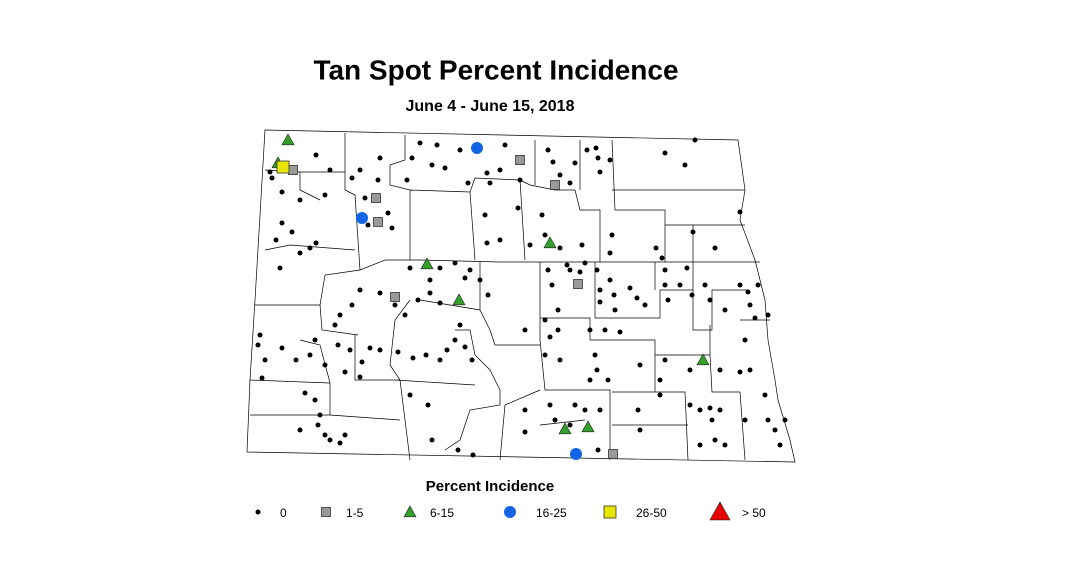 The height and width of the screenshot is (587, 1066). I want to click on legend-label: 6-15, so click(442, 513).